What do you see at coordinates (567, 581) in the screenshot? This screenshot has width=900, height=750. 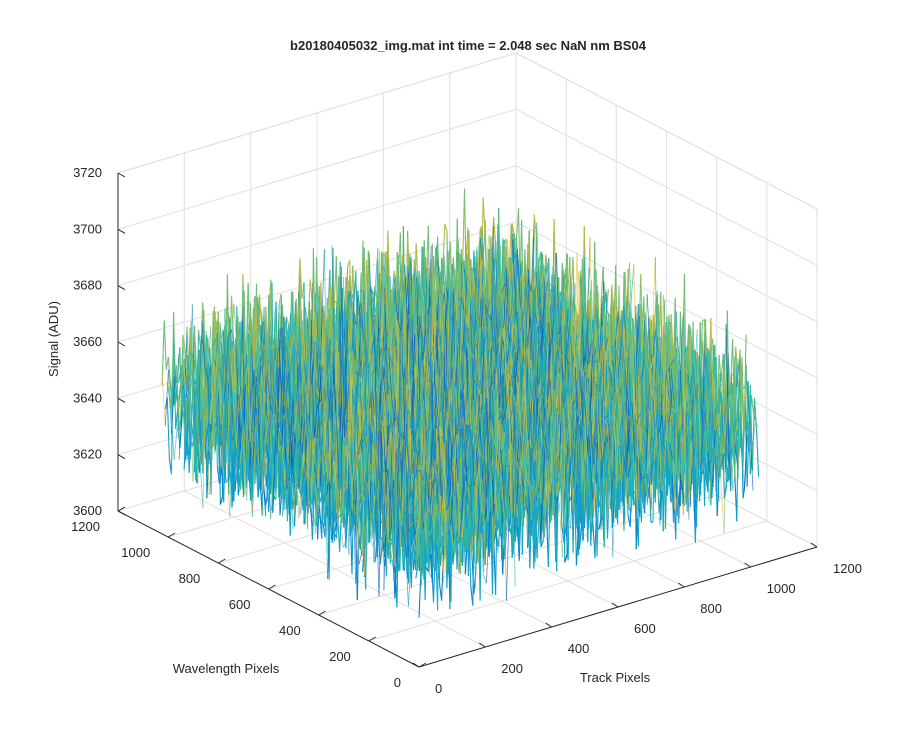 I see `y-grid-floor` at bounding box center [567, 581].